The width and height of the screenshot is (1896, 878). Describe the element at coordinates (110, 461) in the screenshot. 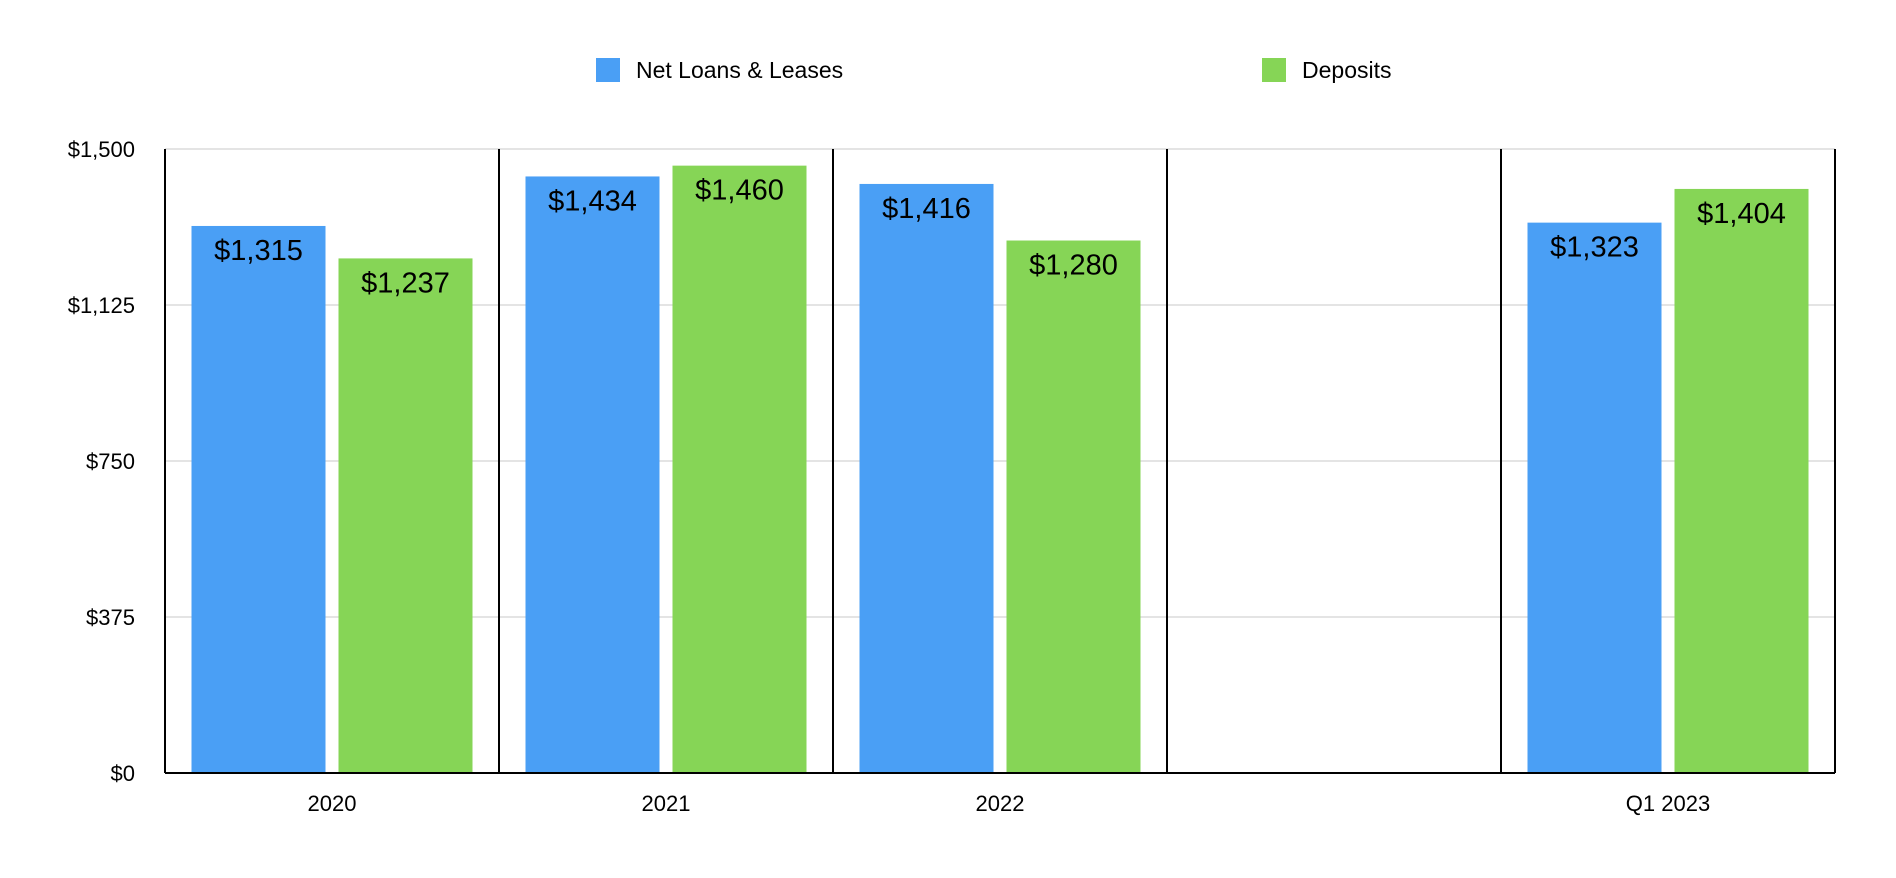

I see `y-tick-label: $750` at that location.